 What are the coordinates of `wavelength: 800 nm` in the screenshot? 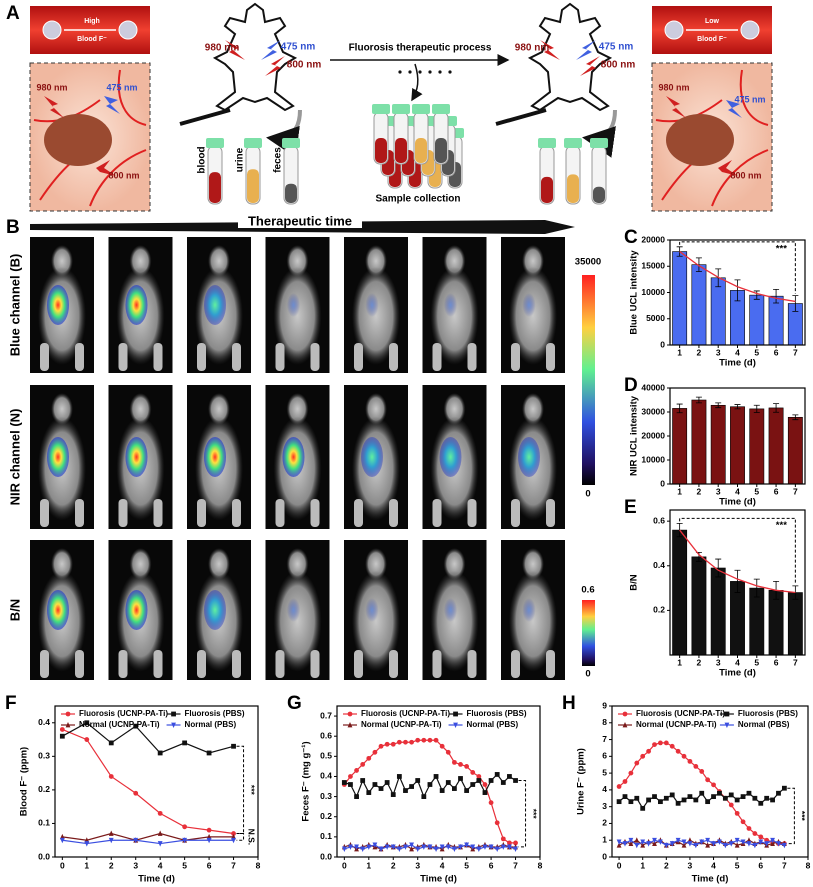 It's located at (123, 175).